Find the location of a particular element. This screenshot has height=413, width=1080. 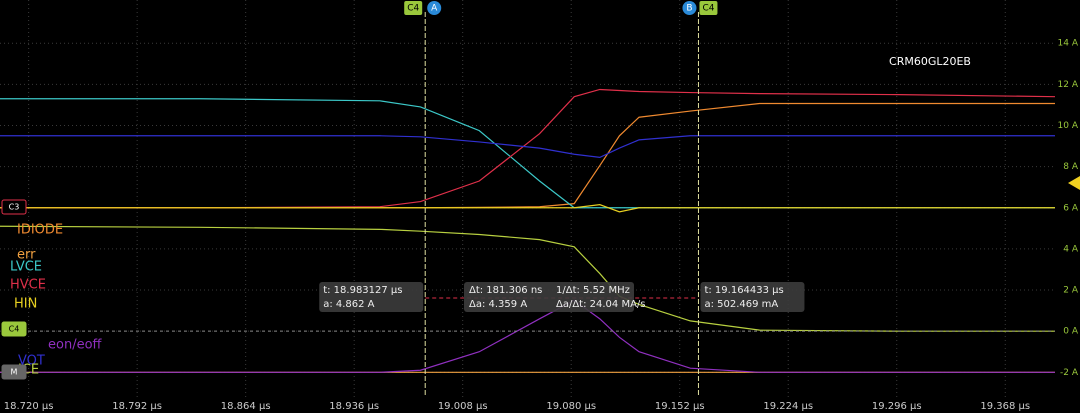

y-tick-label: 4 A is located at coordinates (1071, 249).